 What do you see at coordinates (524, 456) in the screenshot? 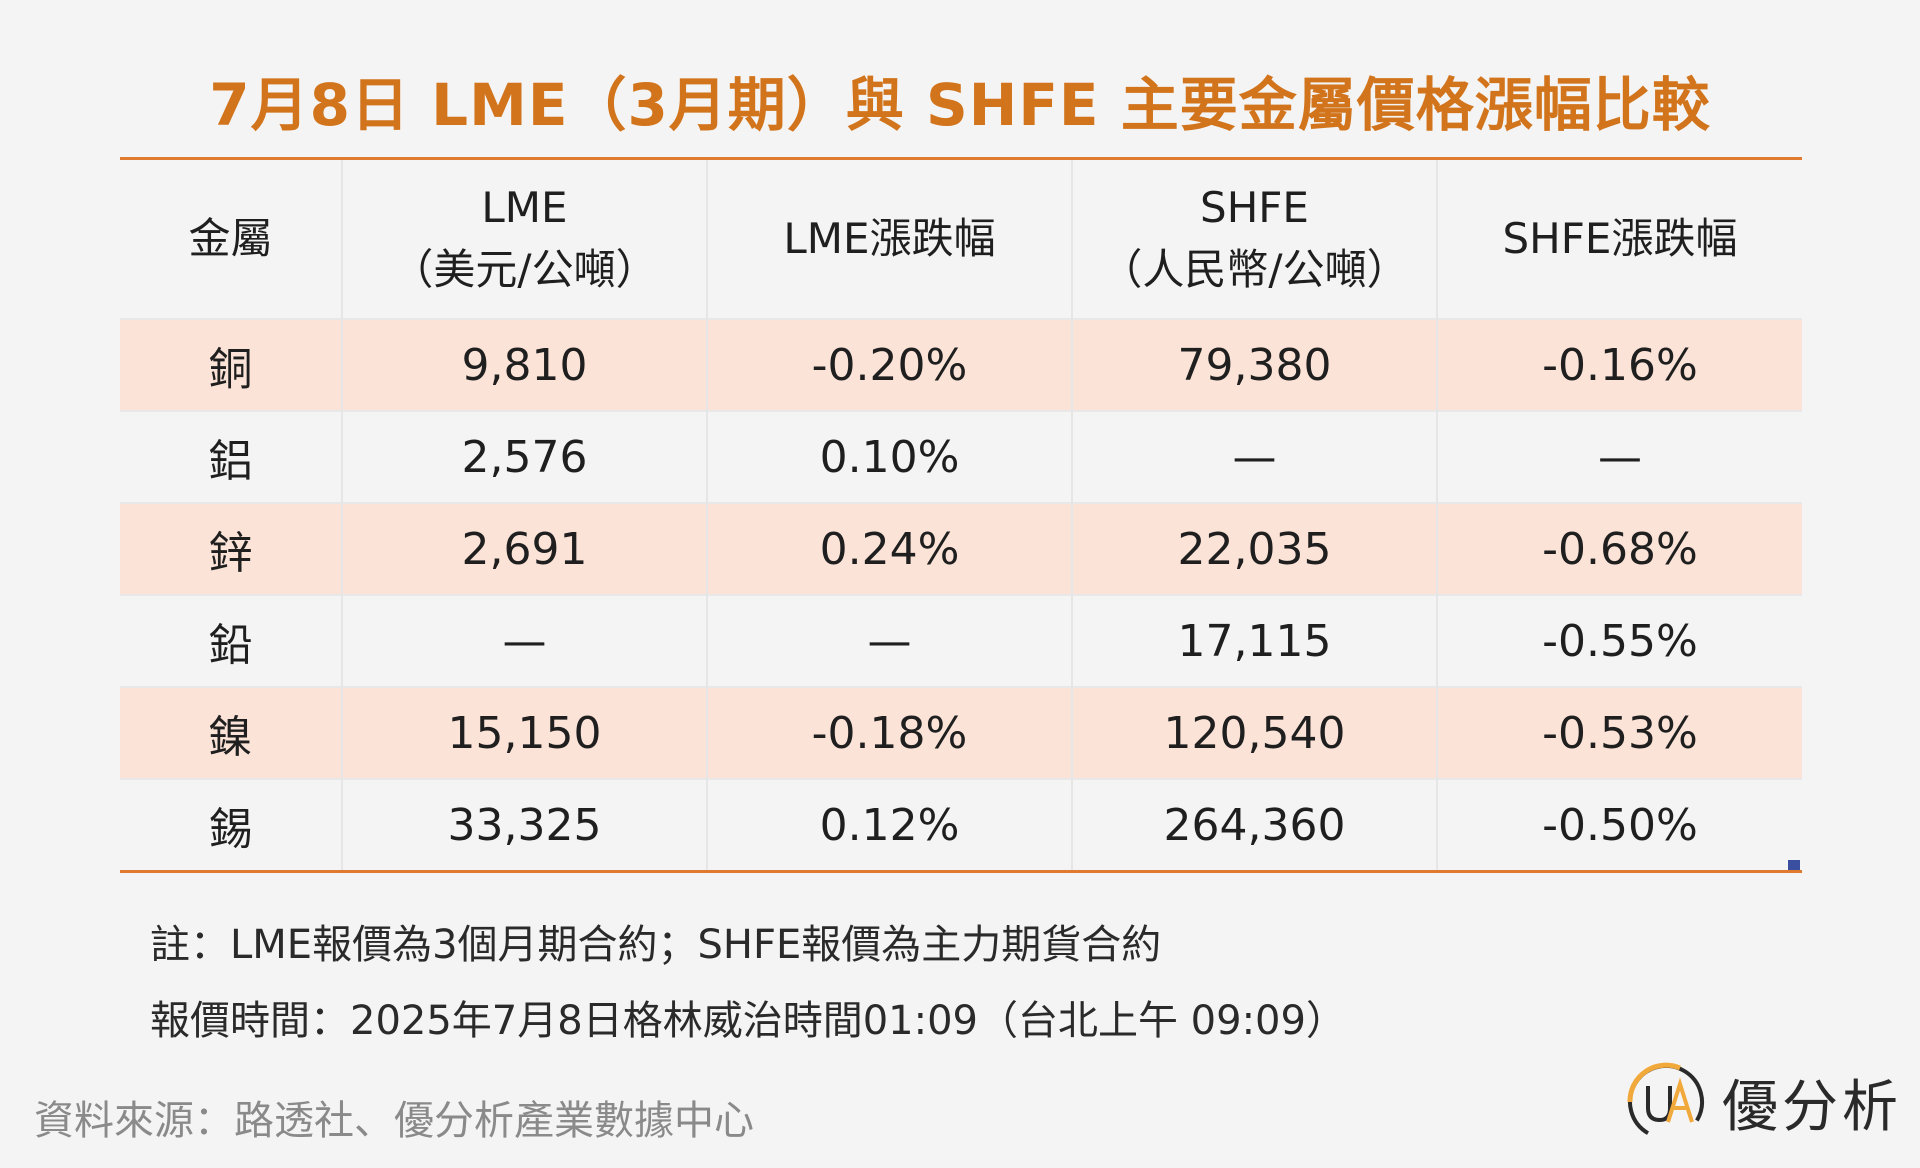
I see `lme-price-cell: 2,576` at bounding box center [524, 456].